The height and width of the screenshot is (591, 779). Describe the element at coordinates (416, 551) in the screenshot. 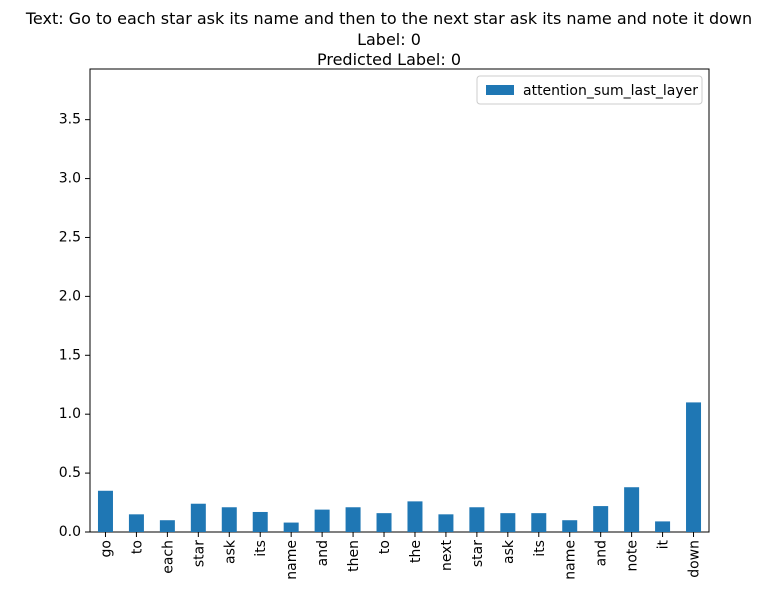

I see `x-tick-label-10: the` at that location.